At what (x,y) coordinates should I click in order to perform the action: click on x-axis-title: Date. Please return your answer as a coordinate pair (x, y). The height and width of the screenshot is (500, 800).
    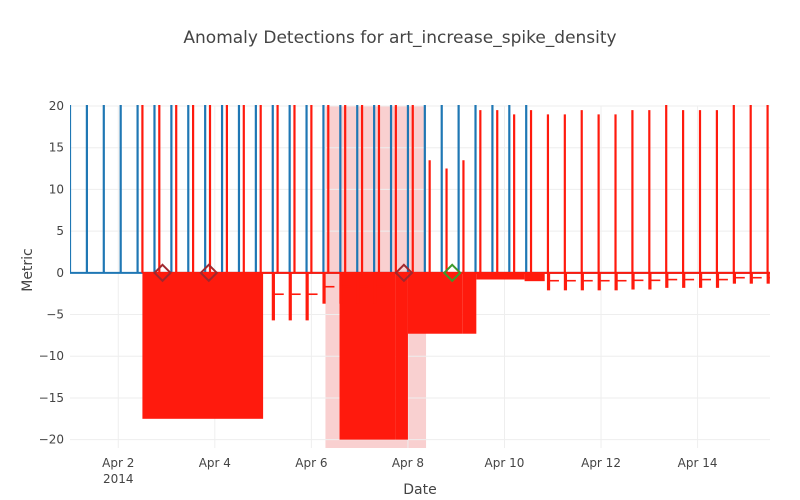
    Looking at the image, I should click on (420, 490).